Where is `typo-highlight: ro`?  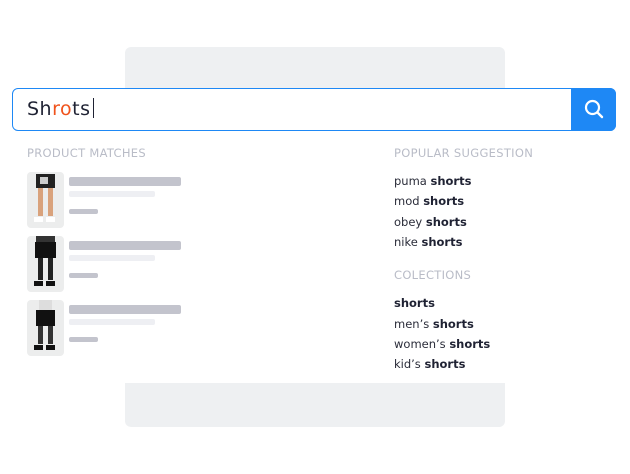 typo-highlight: ro is located at coordinates (62, 109).